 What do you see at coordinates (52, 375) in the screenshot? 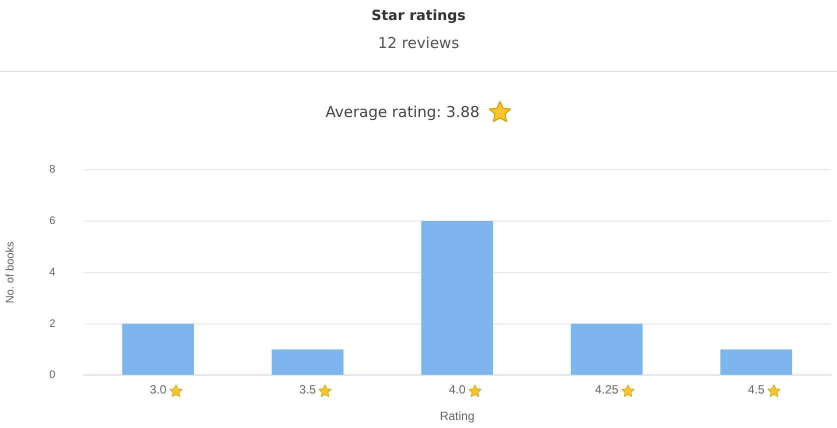
I see `y-tick-label: 0` at bounding box center [52, 375].